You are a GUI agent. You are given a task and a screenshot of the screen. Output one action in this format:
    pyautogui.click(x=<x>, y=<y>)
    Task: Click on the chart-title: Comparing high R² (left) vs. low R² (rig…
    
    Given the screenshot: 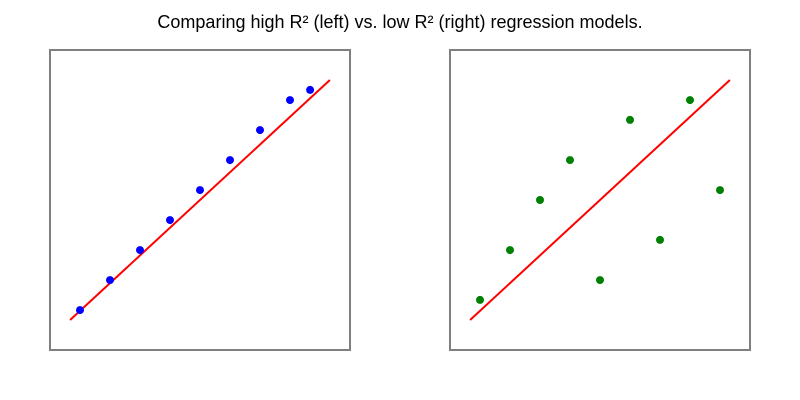 What is the action you would take?
    pyautogui.click(x=400, y=22)
    